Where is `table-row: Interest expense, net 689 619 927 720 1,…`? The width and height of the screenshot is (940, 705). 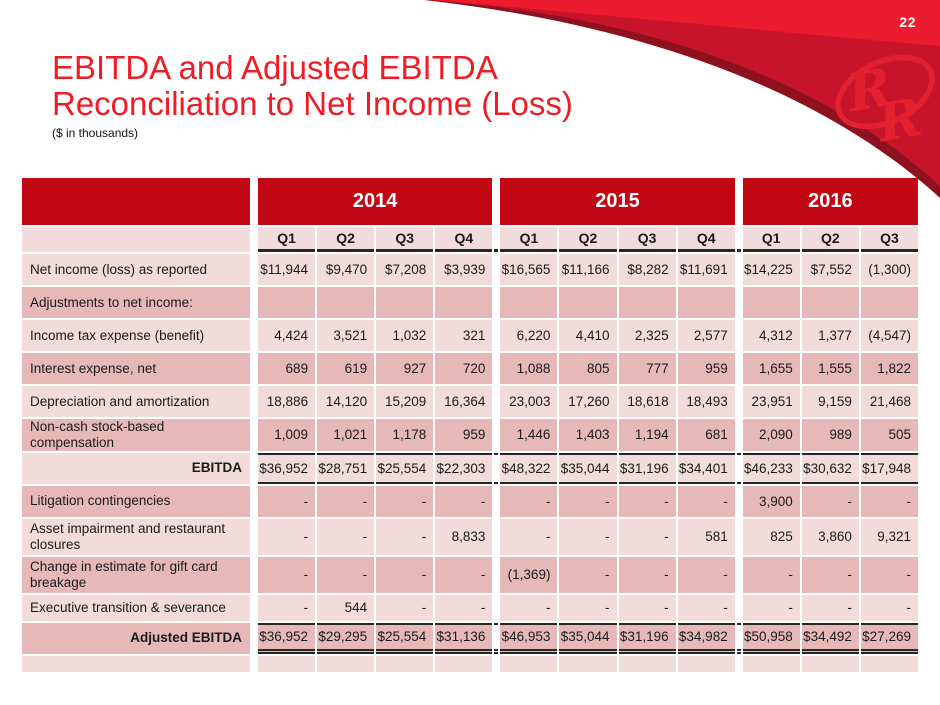
table-row: Interest expense, net 689 619 927 720 1,… is located at coordinates (470, 368).